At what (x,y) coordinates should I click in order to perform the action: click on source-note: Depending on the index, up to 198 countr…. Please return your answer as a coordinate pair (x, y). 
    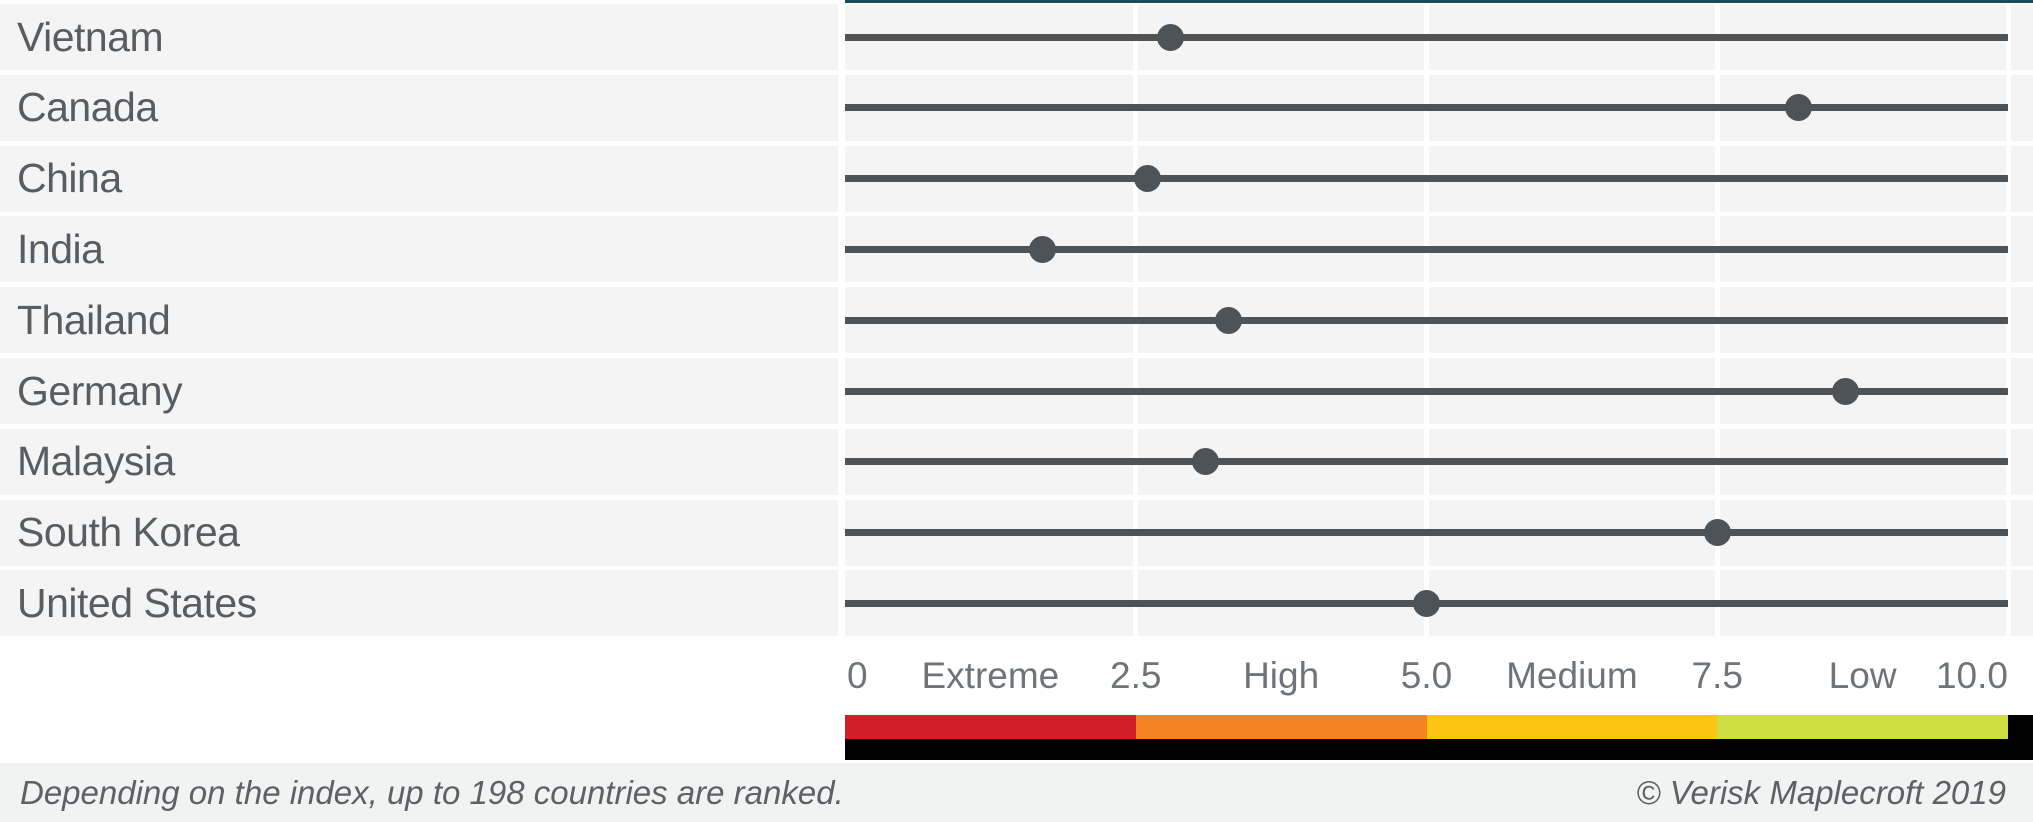
    Looking at the image, I should click on (432, 792).